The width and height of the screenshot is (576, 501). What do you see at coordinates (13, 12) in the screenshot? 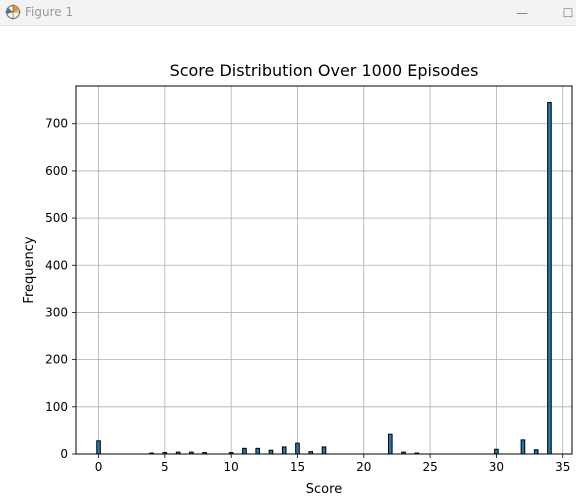
I see `matplotlib-app-icon` at bounding box center [13, 12].